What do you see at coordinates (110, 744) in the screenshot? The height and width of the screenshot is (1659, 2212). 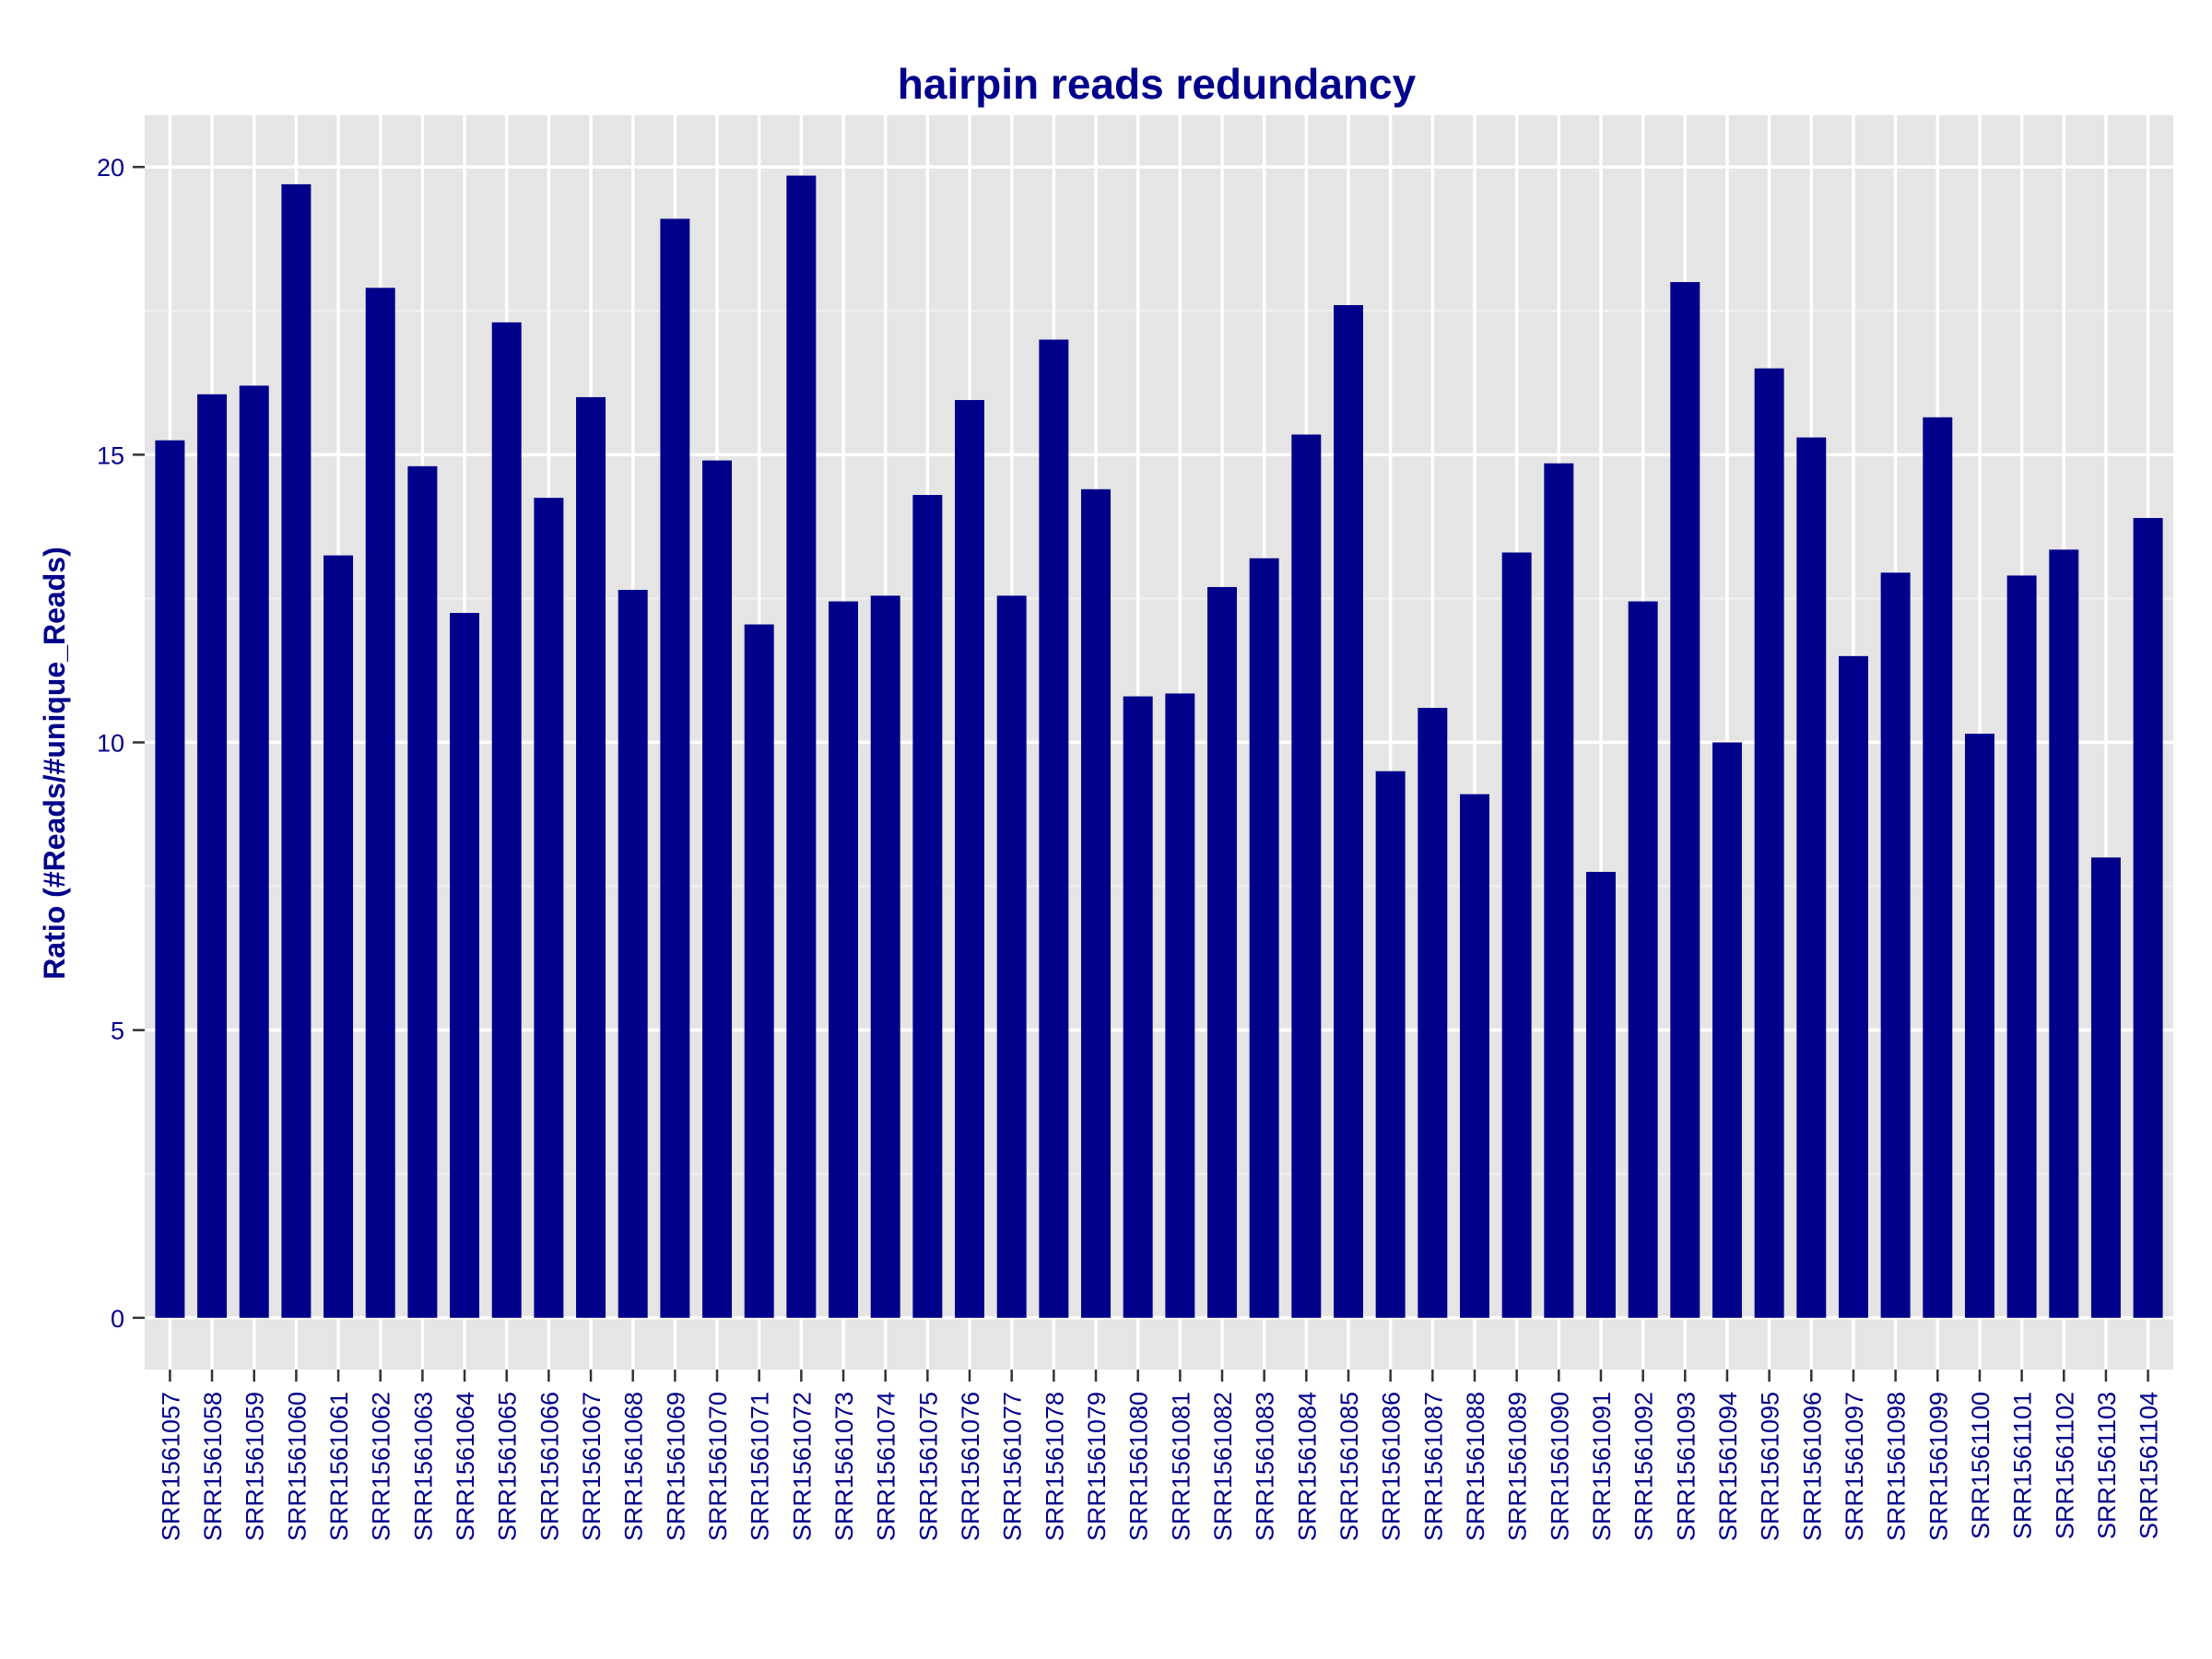 I see `y-tick-label: 10` at bounding box center [110, 744].